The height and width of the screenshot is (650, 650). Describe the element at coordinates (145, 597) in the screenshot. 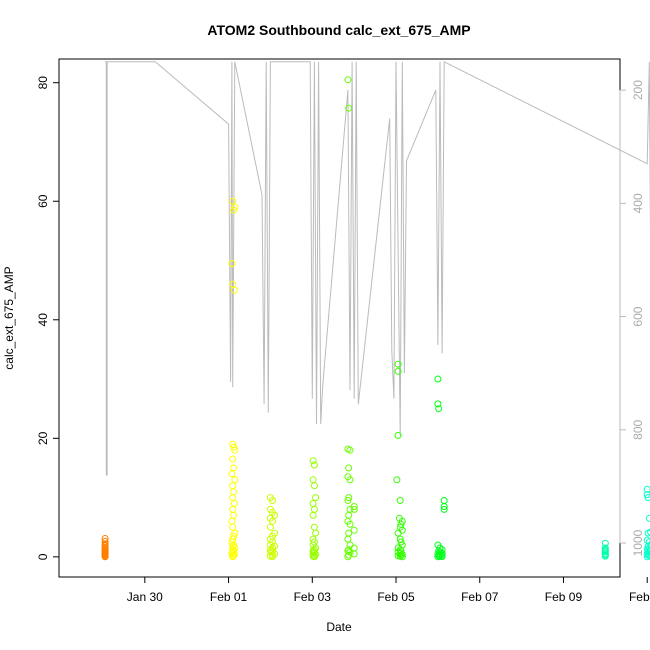

I see `x-tick-label: Jan 30` at that location.